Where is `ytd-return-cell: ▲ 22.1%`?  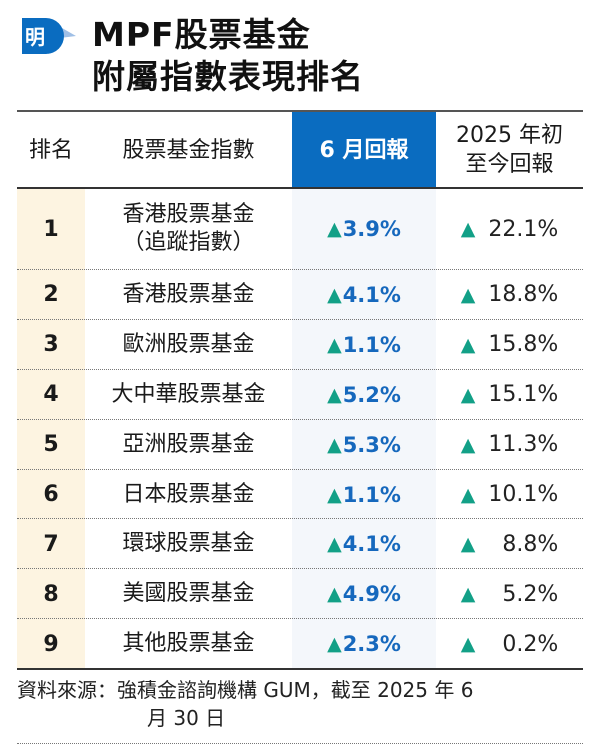
ytd-return-cell: ▲ 22.1% is located at coordinates (509, 229).